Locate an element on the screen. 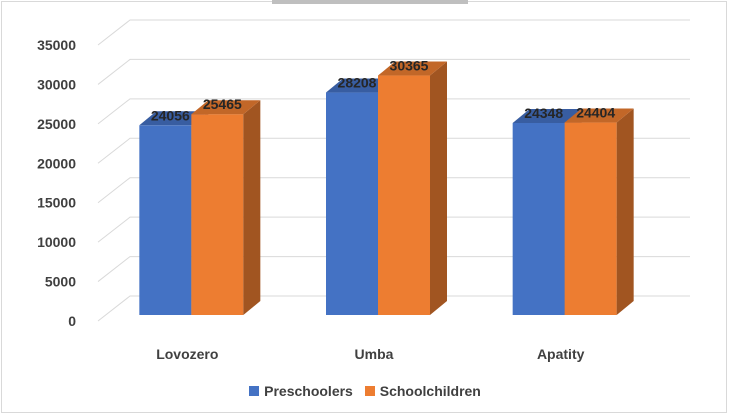 This screenshot has width=730, height=416. x-tick-label-umba: Umba is located at coordinates (374, 354).